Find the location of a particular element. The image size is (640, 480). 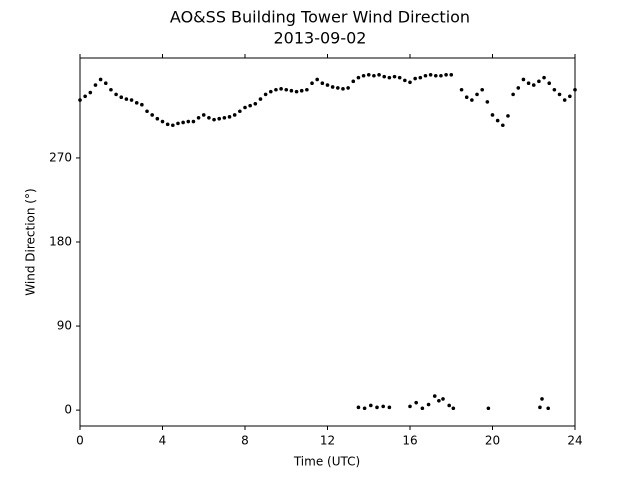

x-tick-label: 12 is located at coordinates (327, 441).